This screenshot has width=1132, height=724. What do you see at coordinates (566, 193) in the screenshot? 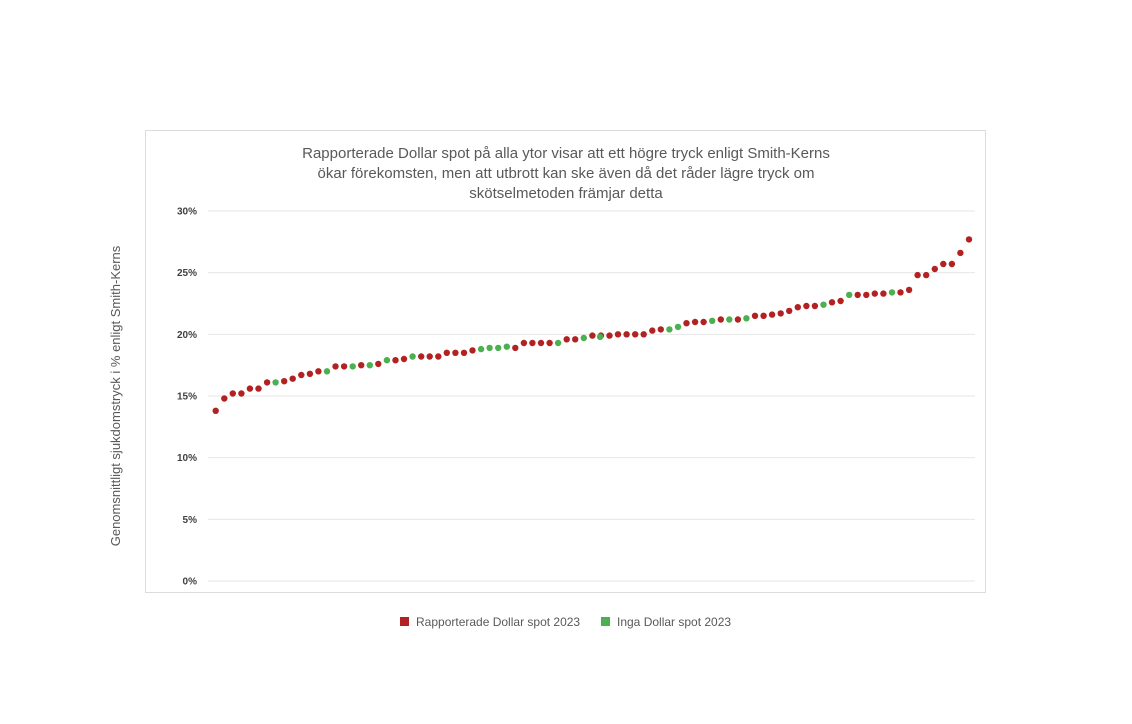
I see `chart-title-line-3: skötselmetoden främjar detta` at bounding box center [566, 193].